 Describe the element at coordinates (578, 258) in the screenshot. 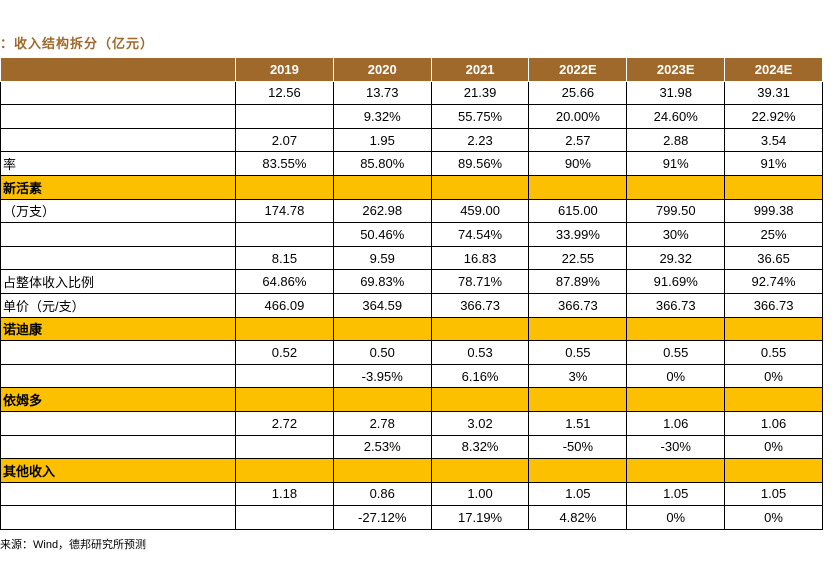

I see `table-cell: 22.55` at that location.